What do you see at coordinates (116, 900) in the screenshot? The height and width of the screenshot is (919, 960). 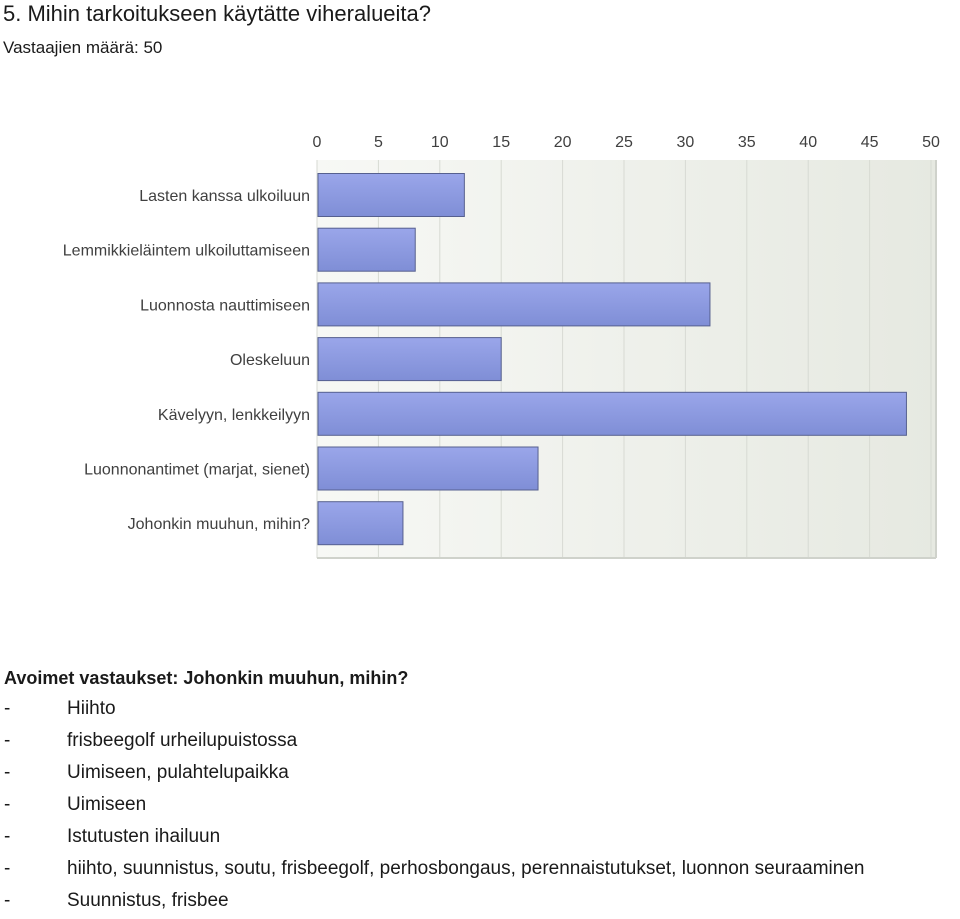 I see `open-answer-item: - Suunnistus, frisbee` at bounding box center [116, 900].